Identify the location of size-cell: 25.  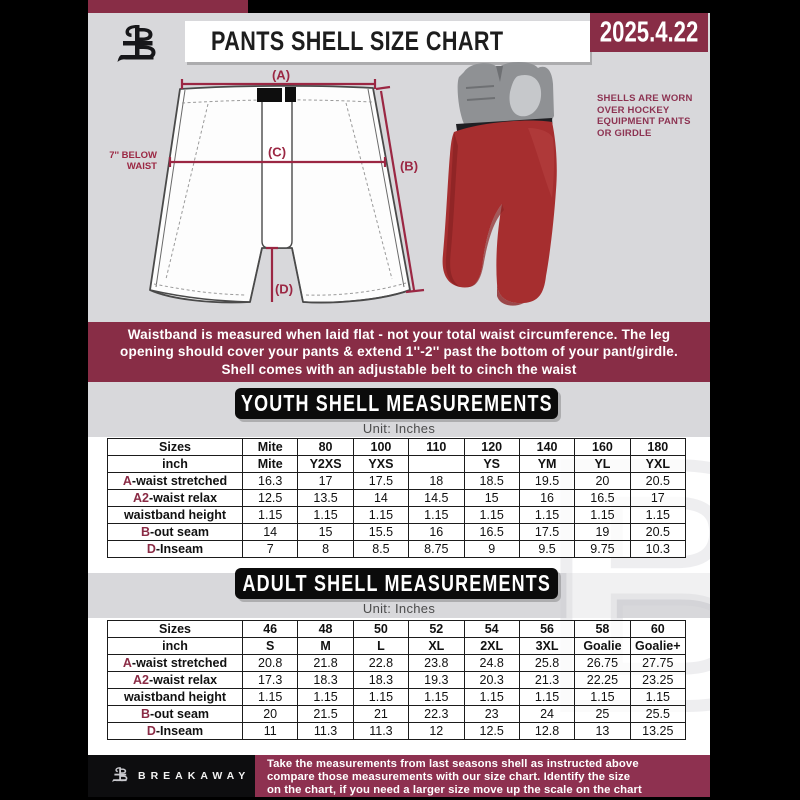
(602, 714).